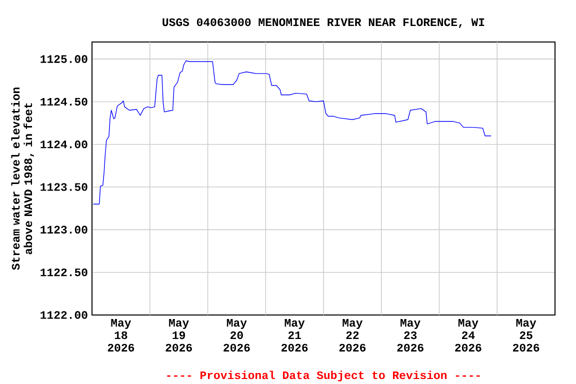  Describe the element at coordinates (64, 187) in the screenshot. I see `y-tick-label: 1123.50` at that location.